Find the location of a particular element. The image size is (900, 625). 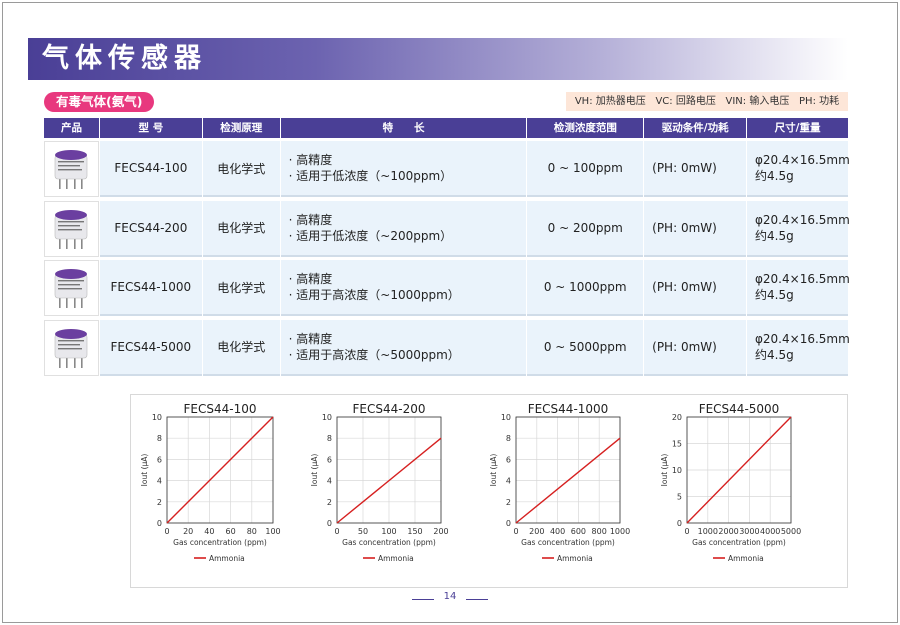

feature-concentration: · 适用于高浓度（~1000ppm） is located at coordinates (374, 295).